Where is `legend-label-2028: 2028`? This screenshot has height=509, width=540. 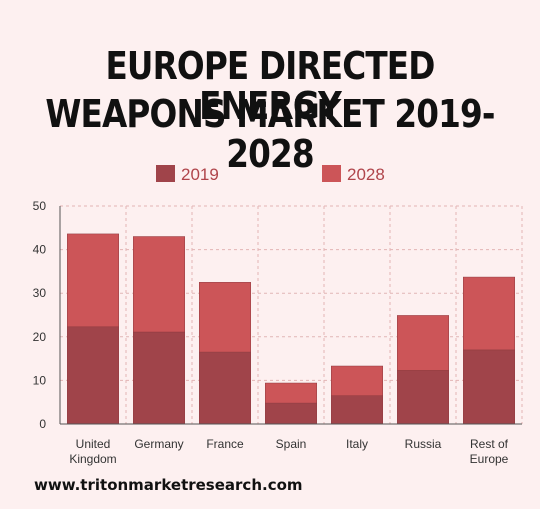 legend-label-2028: 2028 is located at coordinates (366, 174).